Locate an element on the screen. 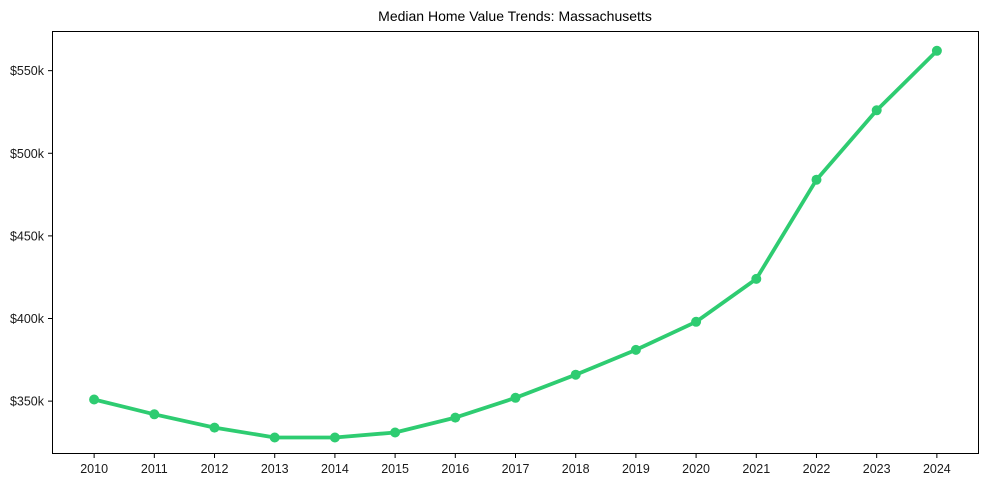 The image size is (989, 490). y-tick-label: $450k is located at coordinates (27, 236).